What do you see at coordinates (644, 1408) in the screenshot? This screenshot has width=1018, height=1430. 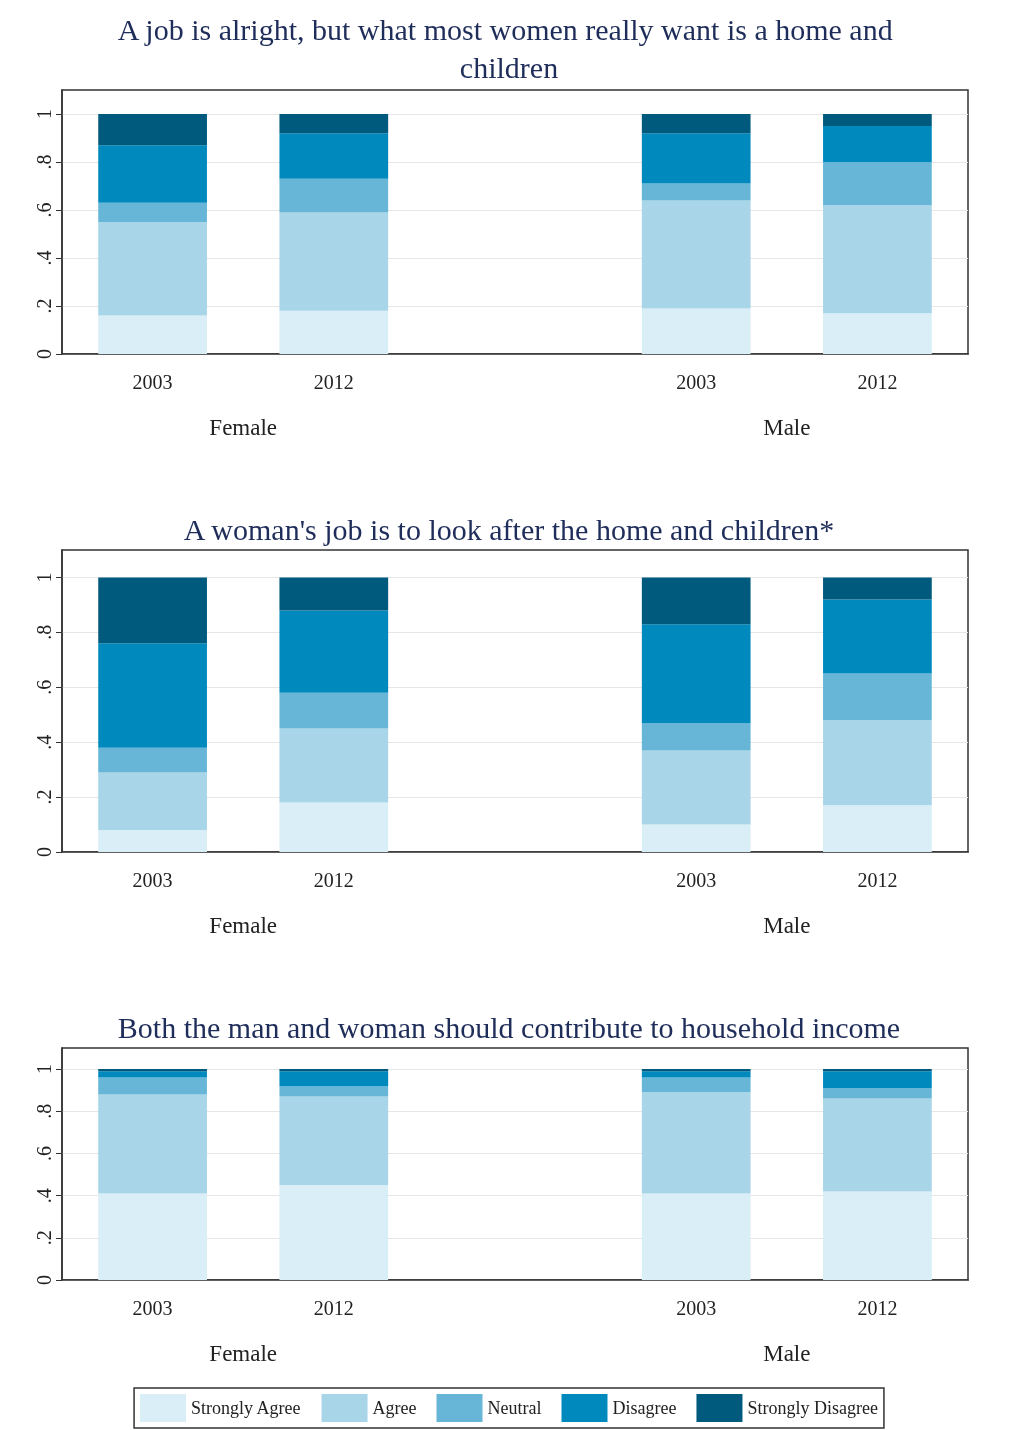 I see `legend-label: Disagree` at bounding box center [644, 1408].